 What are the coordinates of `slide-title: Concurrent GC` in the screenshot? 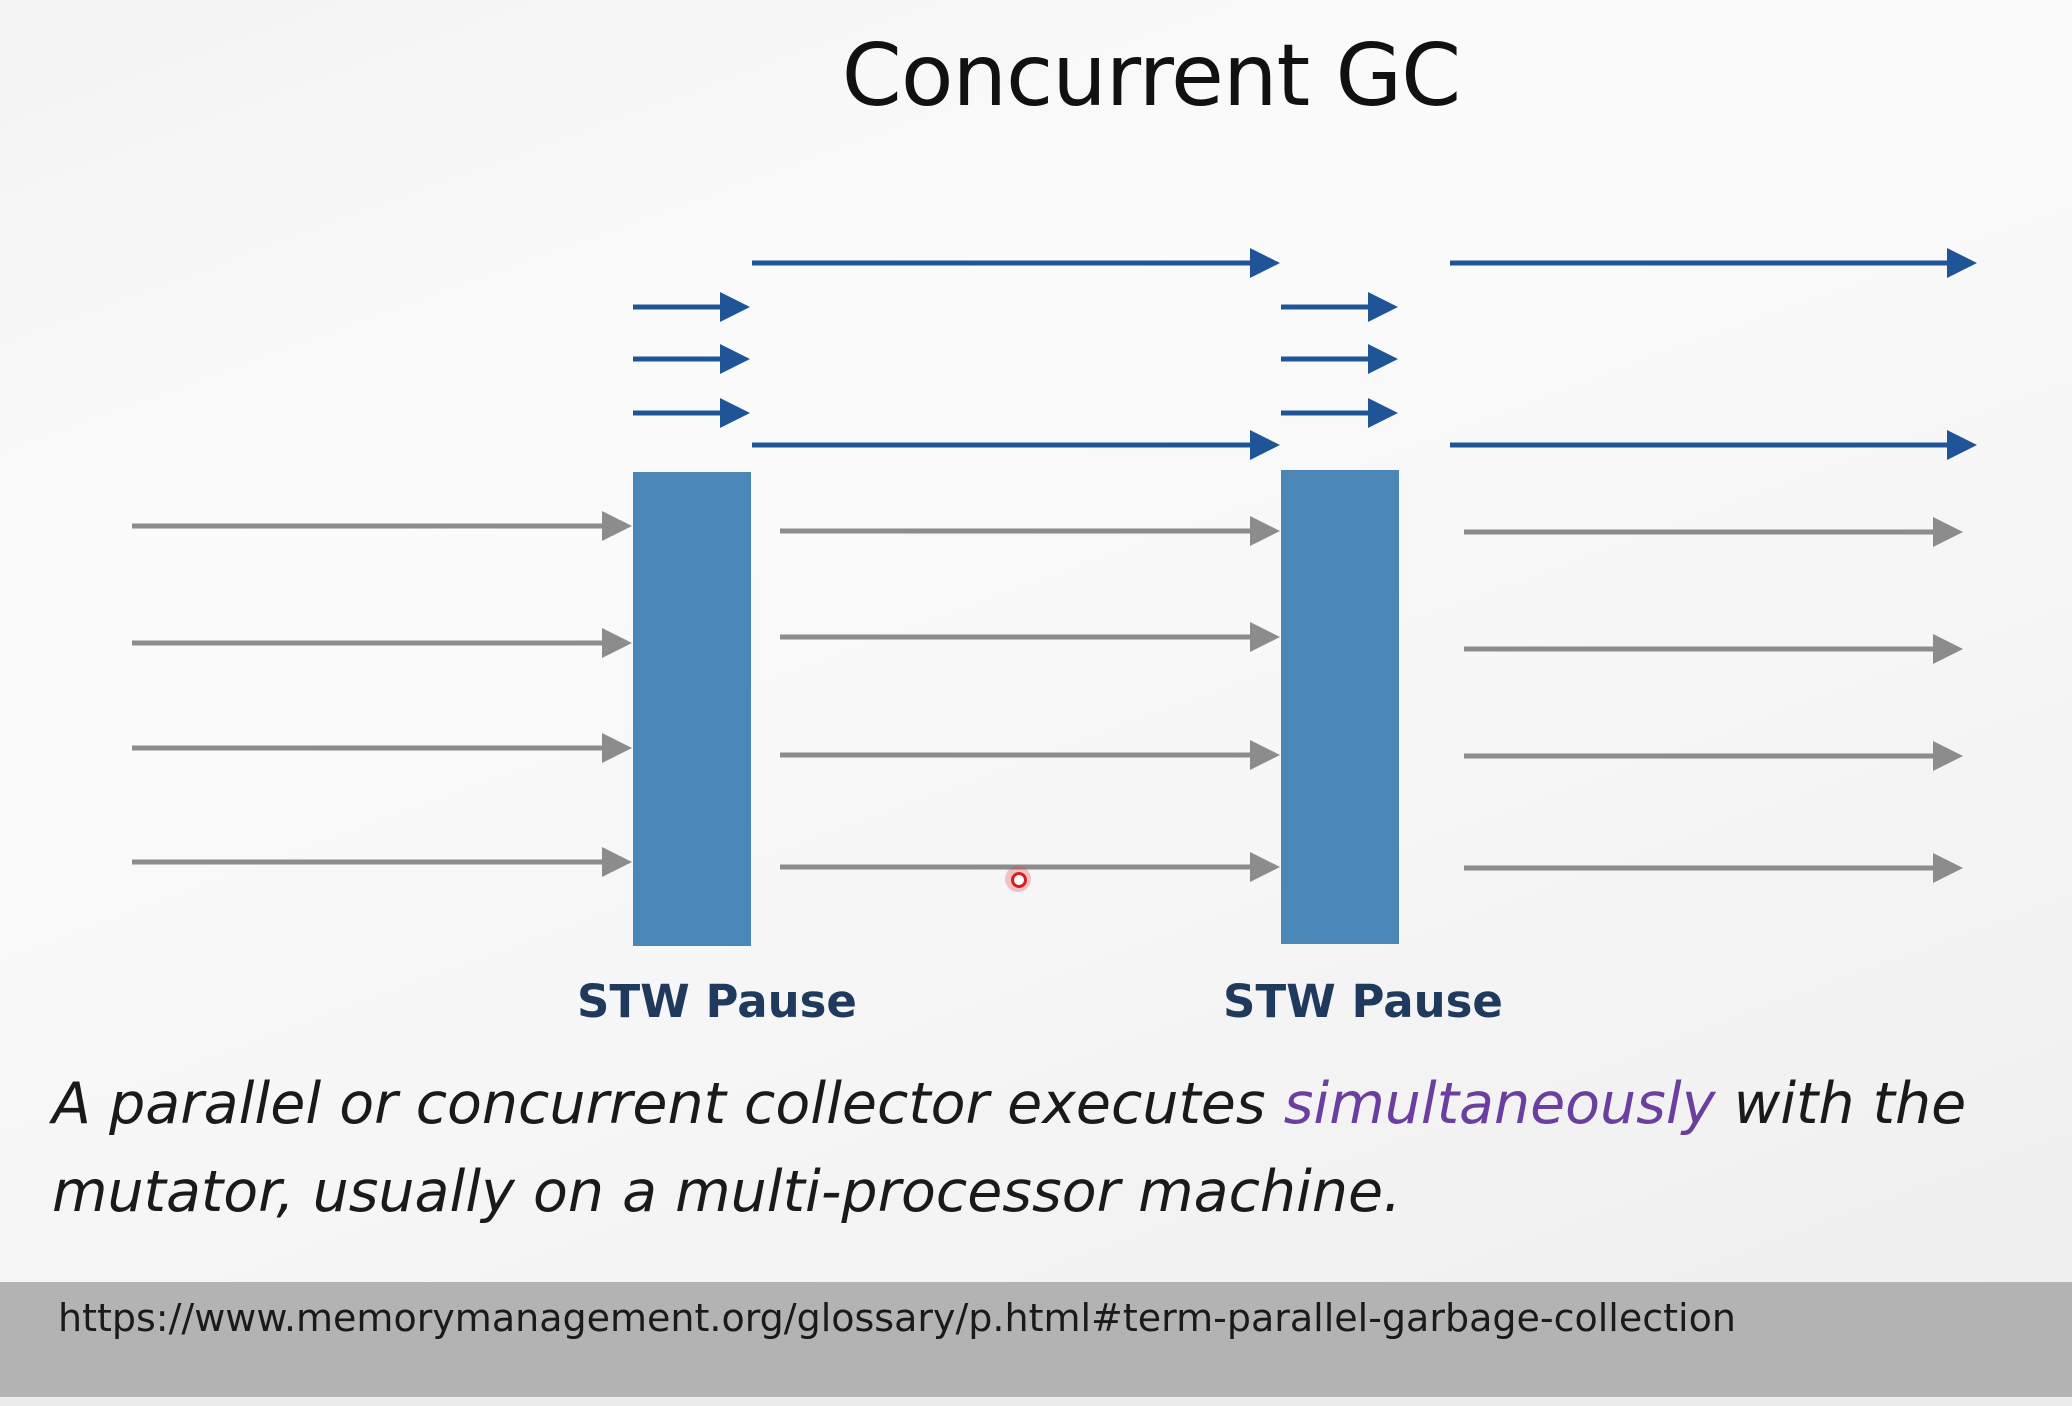 It's located at (1151, 76).